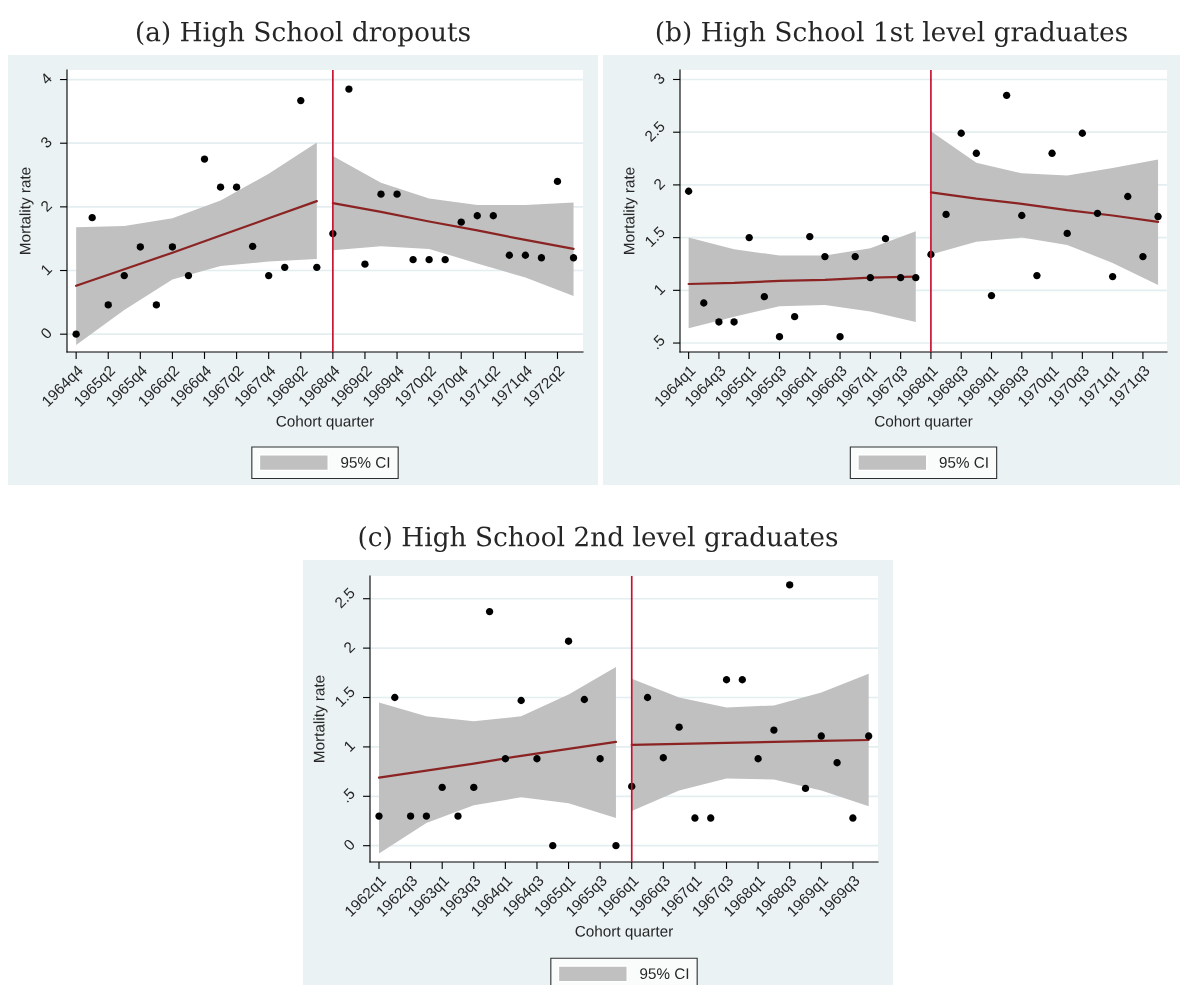 The image size is (1184, 985). I want to click on chart-title: (a) High School dropouts, so click(303, 34).